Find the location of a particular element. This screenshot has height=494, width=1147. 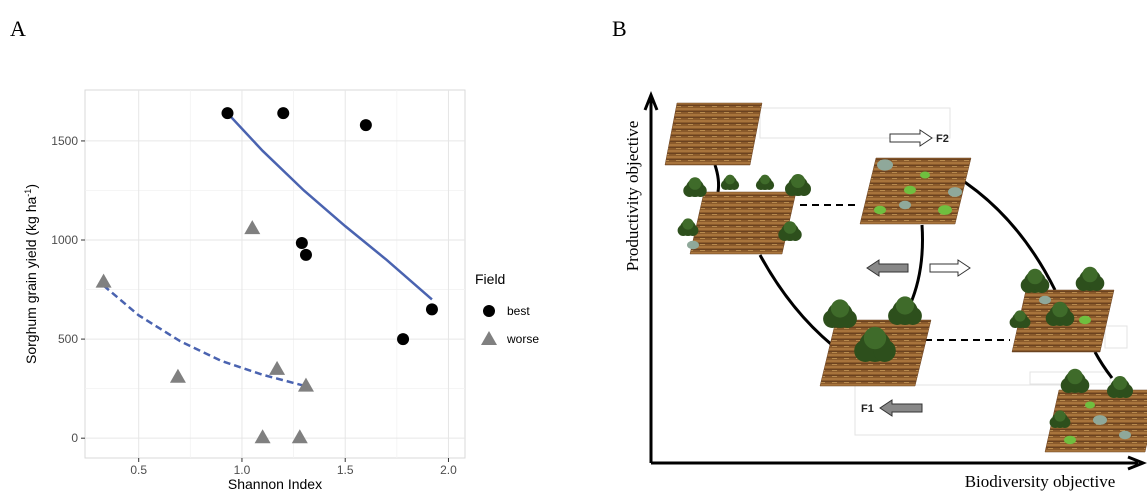

y-axis-label-text: Sorghum grain yield (kg ha is located at coordinates (31, 280).